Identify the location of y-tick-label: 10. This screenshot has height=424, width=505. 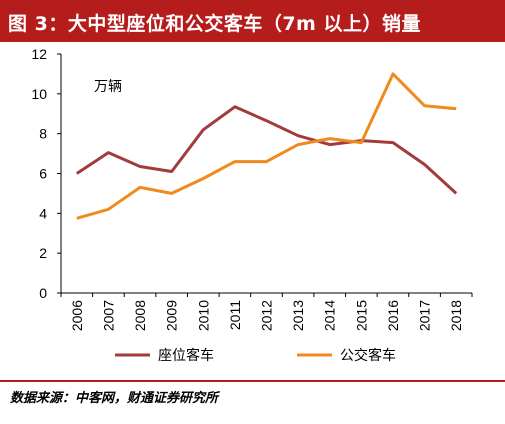
(39, 94).